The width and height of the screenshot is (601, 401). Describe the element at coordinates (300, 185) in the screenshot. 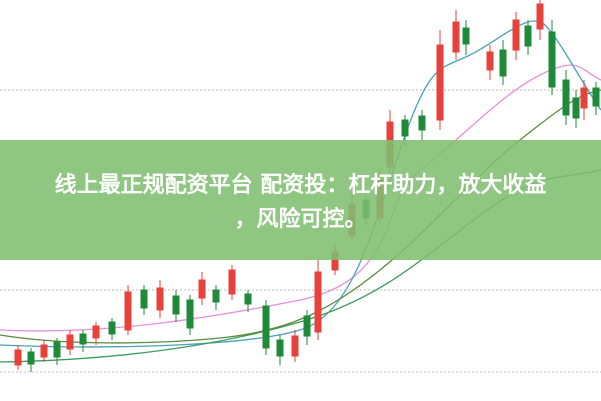

I see `banner-text: 线上最正规配资平台 配资投：杠杆助力，放大收益` at that location.